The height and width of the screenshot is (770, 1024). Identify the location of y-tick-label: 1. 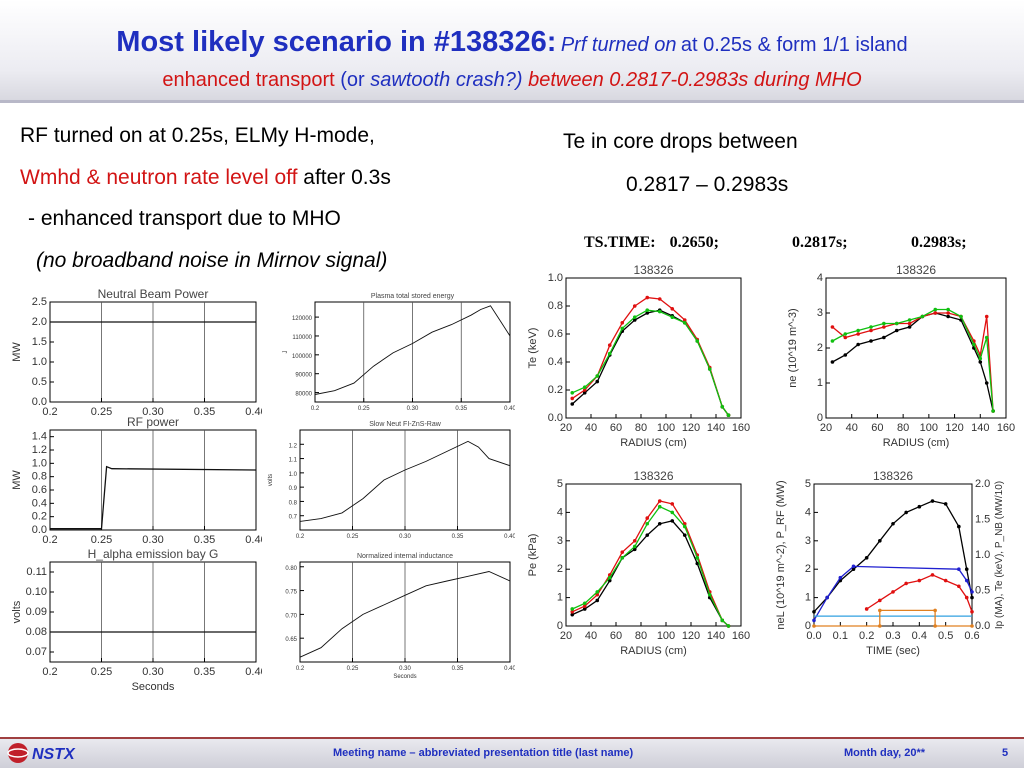
(560, 598).